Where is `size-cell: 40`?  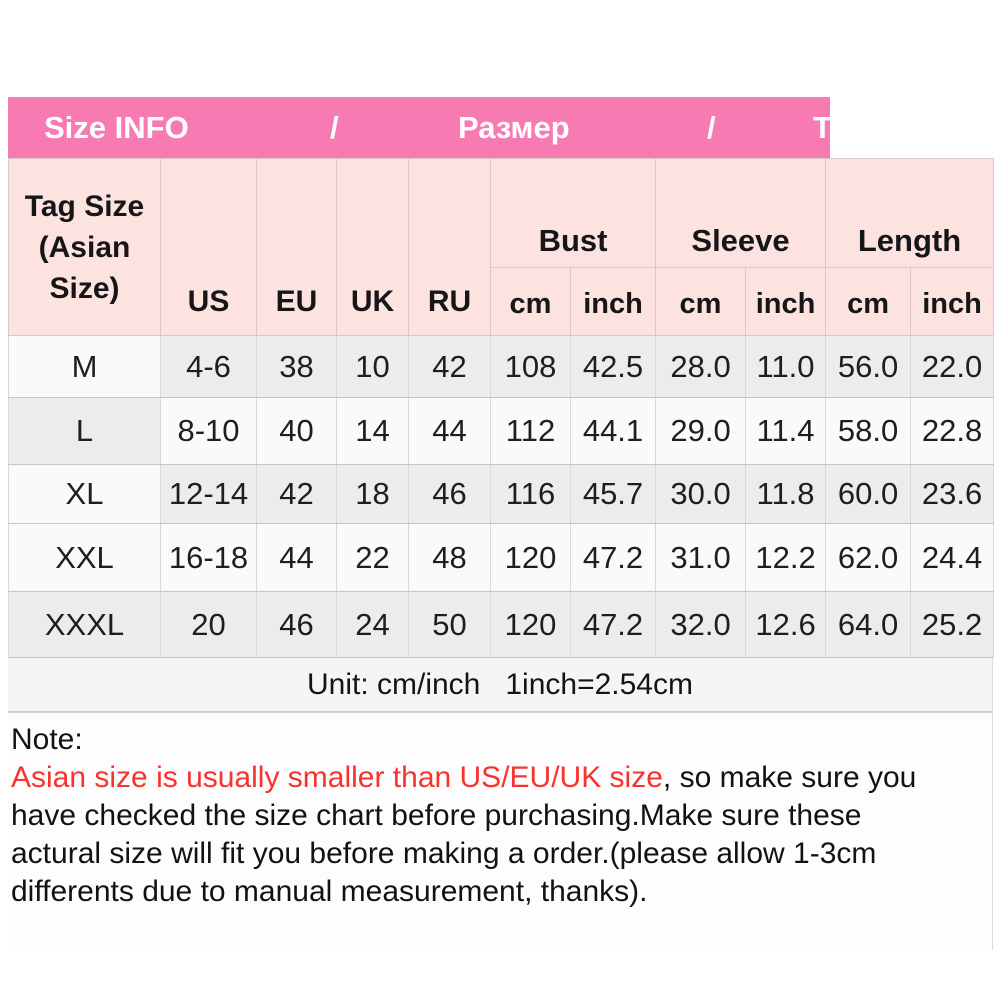
size-cell: 40 is located at coordinates (296, 431).